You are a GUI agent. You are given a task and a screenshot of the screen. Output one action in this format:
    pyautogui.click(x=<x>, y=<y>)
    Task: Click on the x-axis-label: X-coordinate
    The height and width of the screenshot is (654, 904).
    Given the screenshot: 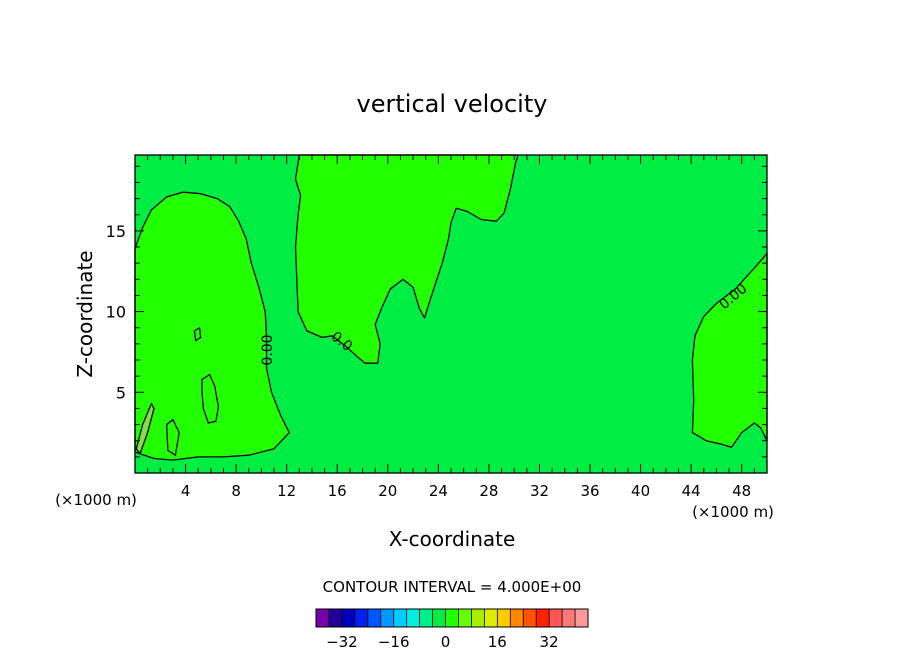 What is the action you would take?
    pyautogui.click(x=452, y=539)
    